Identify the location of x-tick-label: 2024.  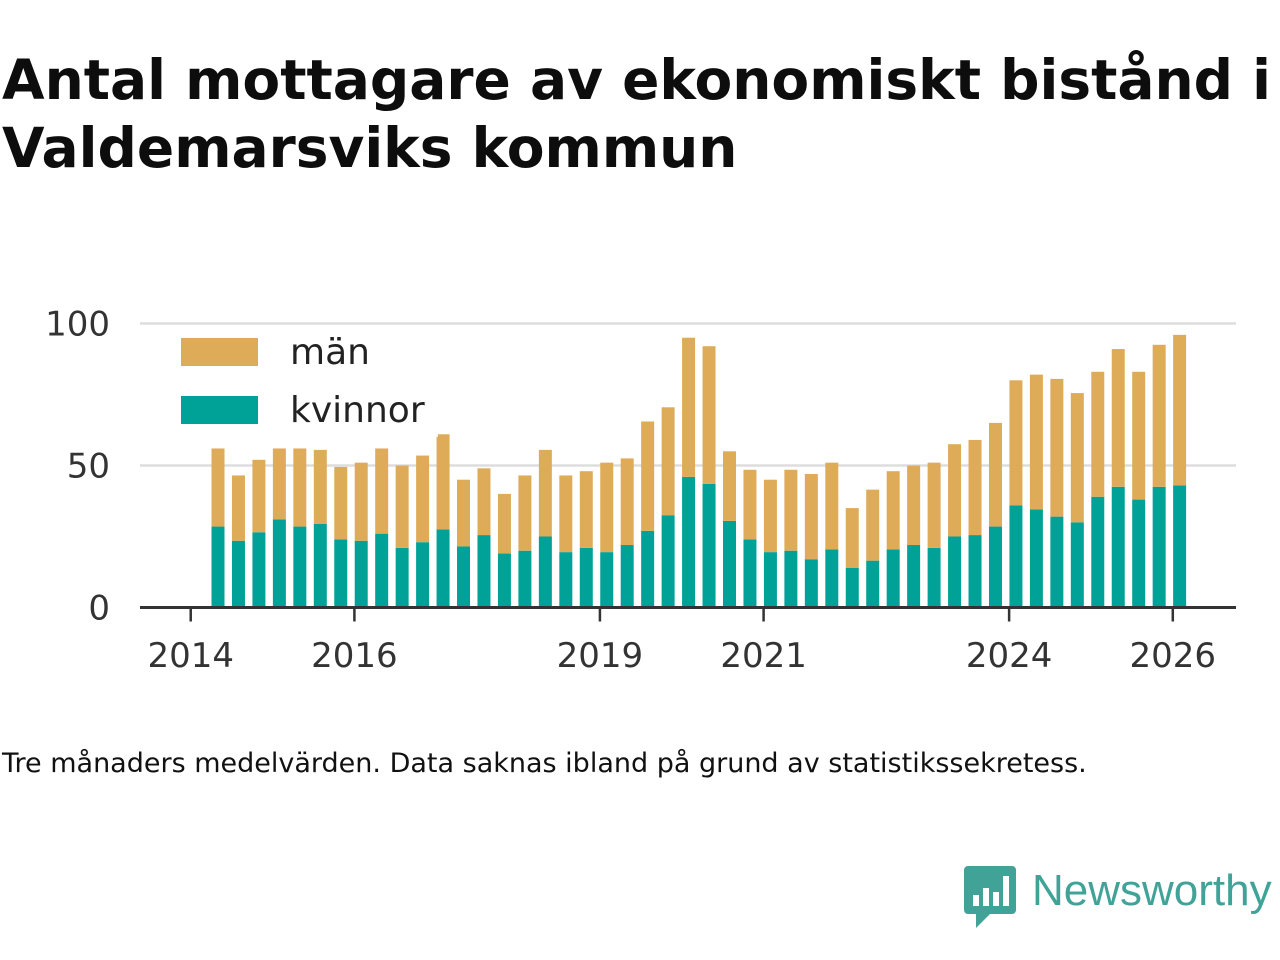
(1009, 656).